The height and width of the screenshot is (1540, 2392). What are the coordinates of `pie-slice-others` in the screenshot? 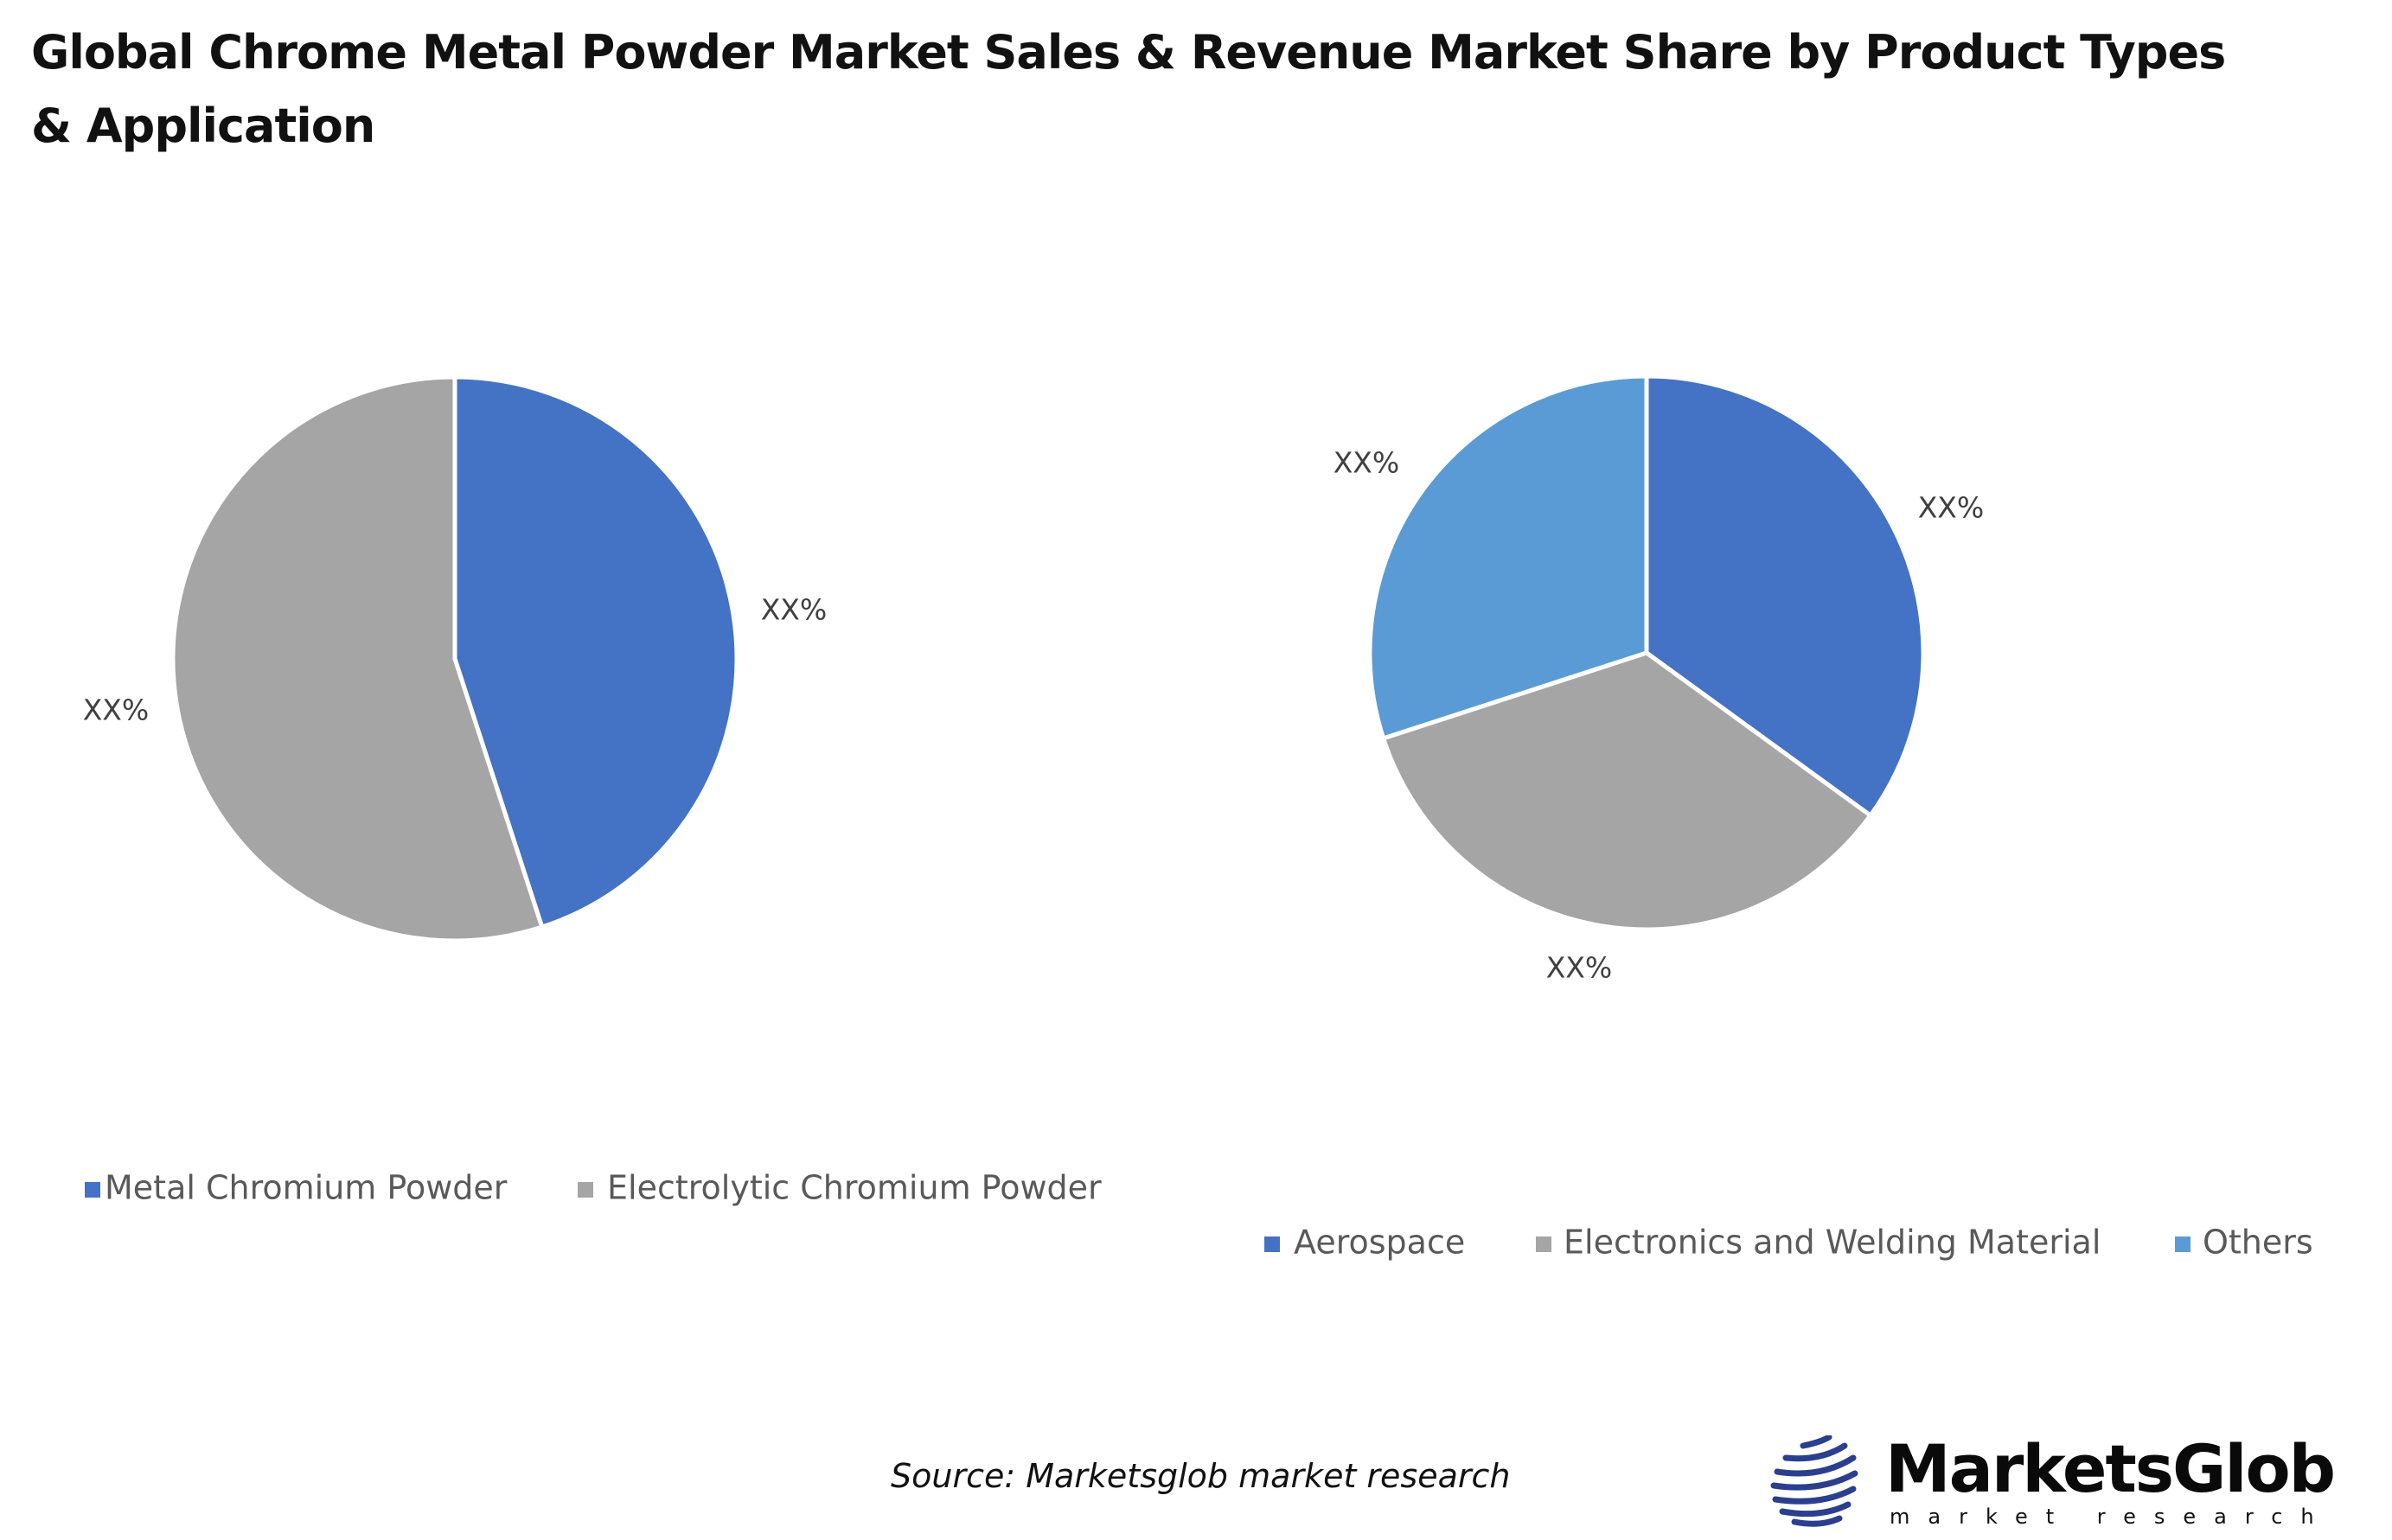 It's located at (1508, 557).